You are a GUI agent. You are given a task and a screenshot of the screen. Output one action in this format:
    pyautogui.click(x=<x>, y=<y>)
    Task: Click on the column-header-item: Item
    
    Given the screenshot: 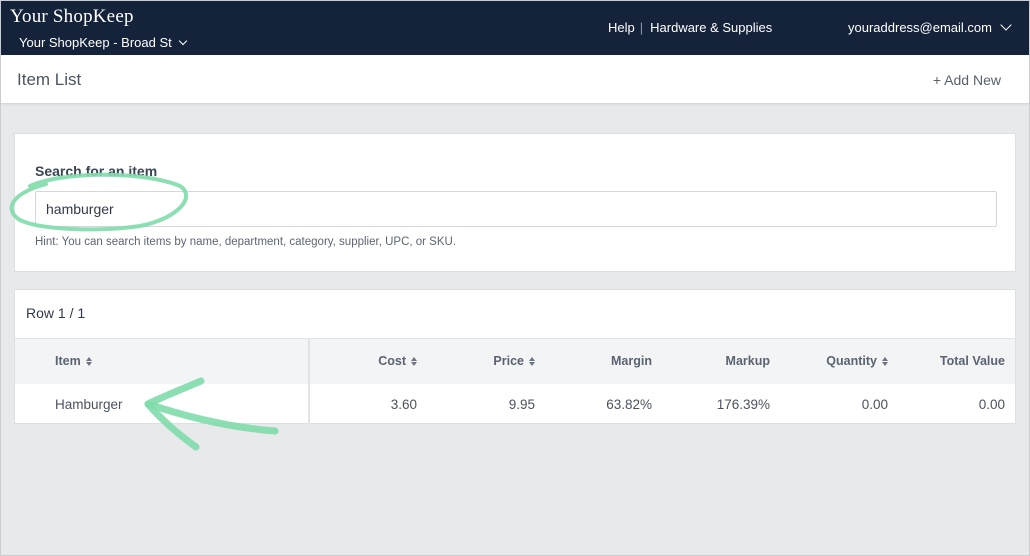 What is the action you would take?
    pyautogui.click(x=73, y=361)
    